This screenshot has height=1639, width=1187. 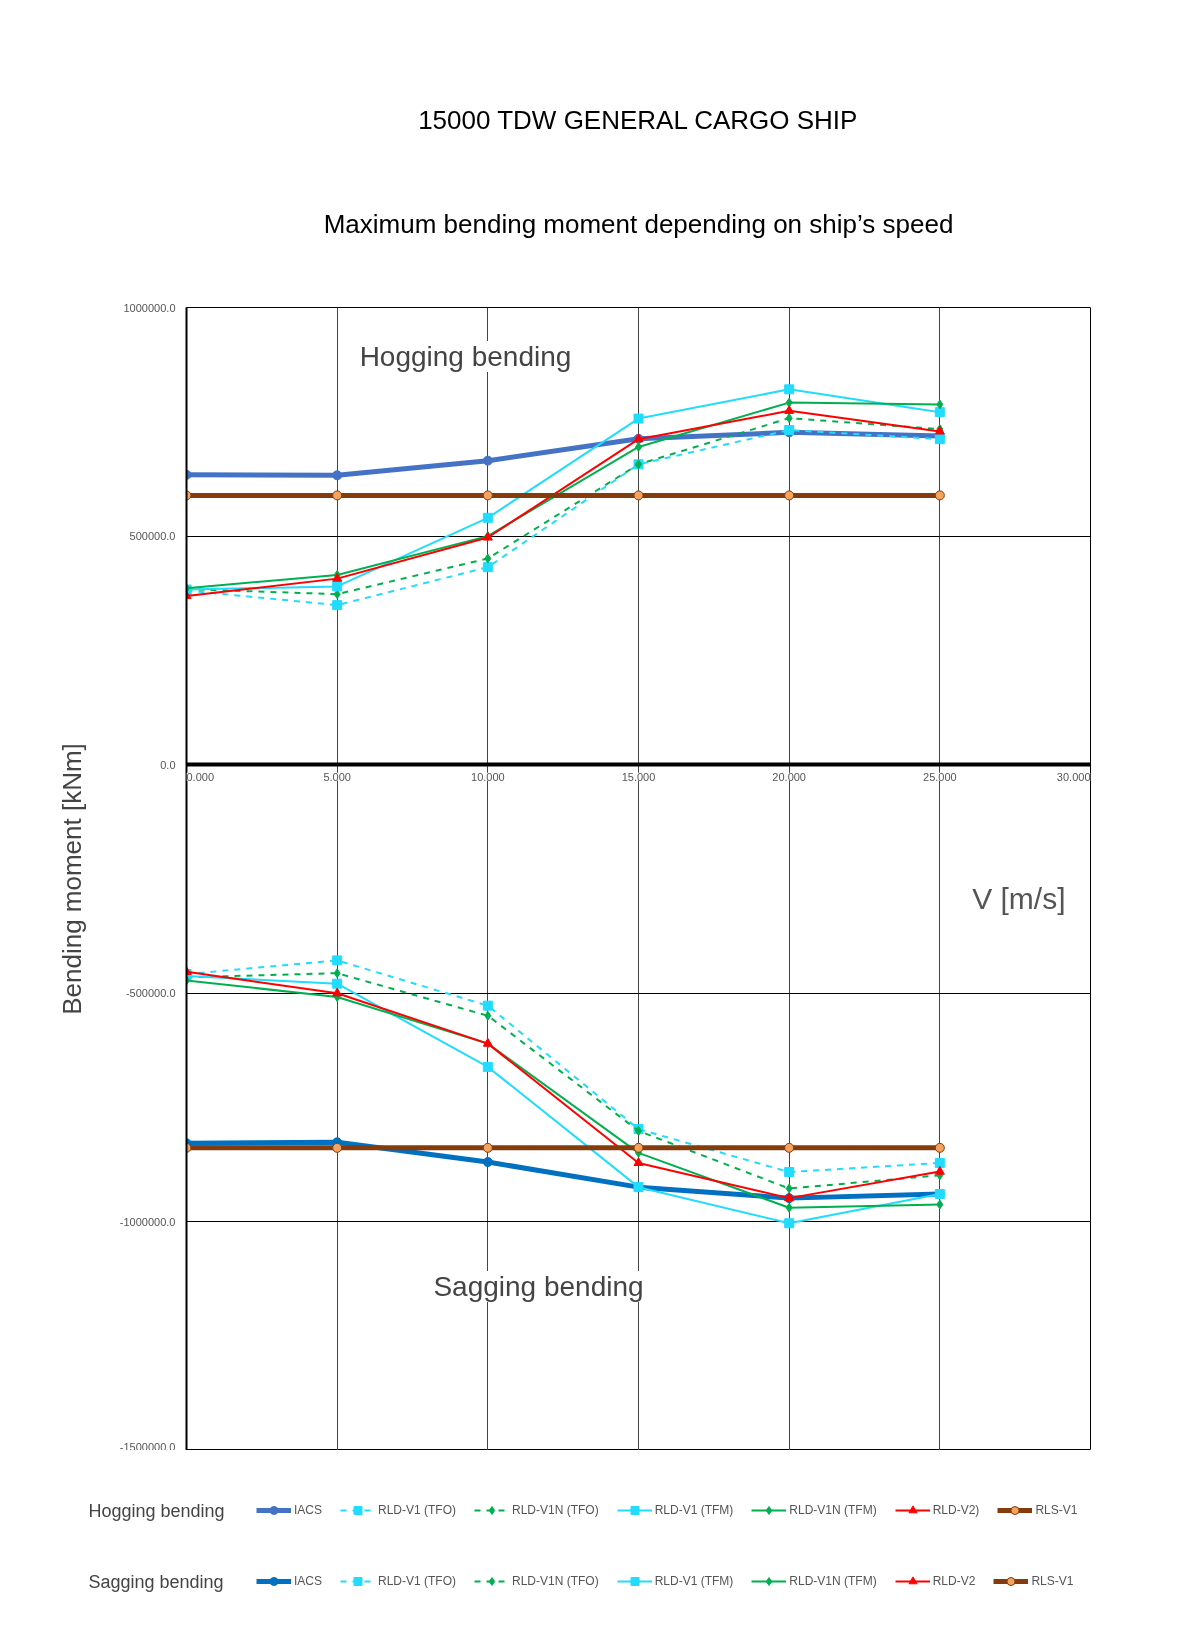 I want to click on x-tick-label: 10.000, so click(x=488, y=776).